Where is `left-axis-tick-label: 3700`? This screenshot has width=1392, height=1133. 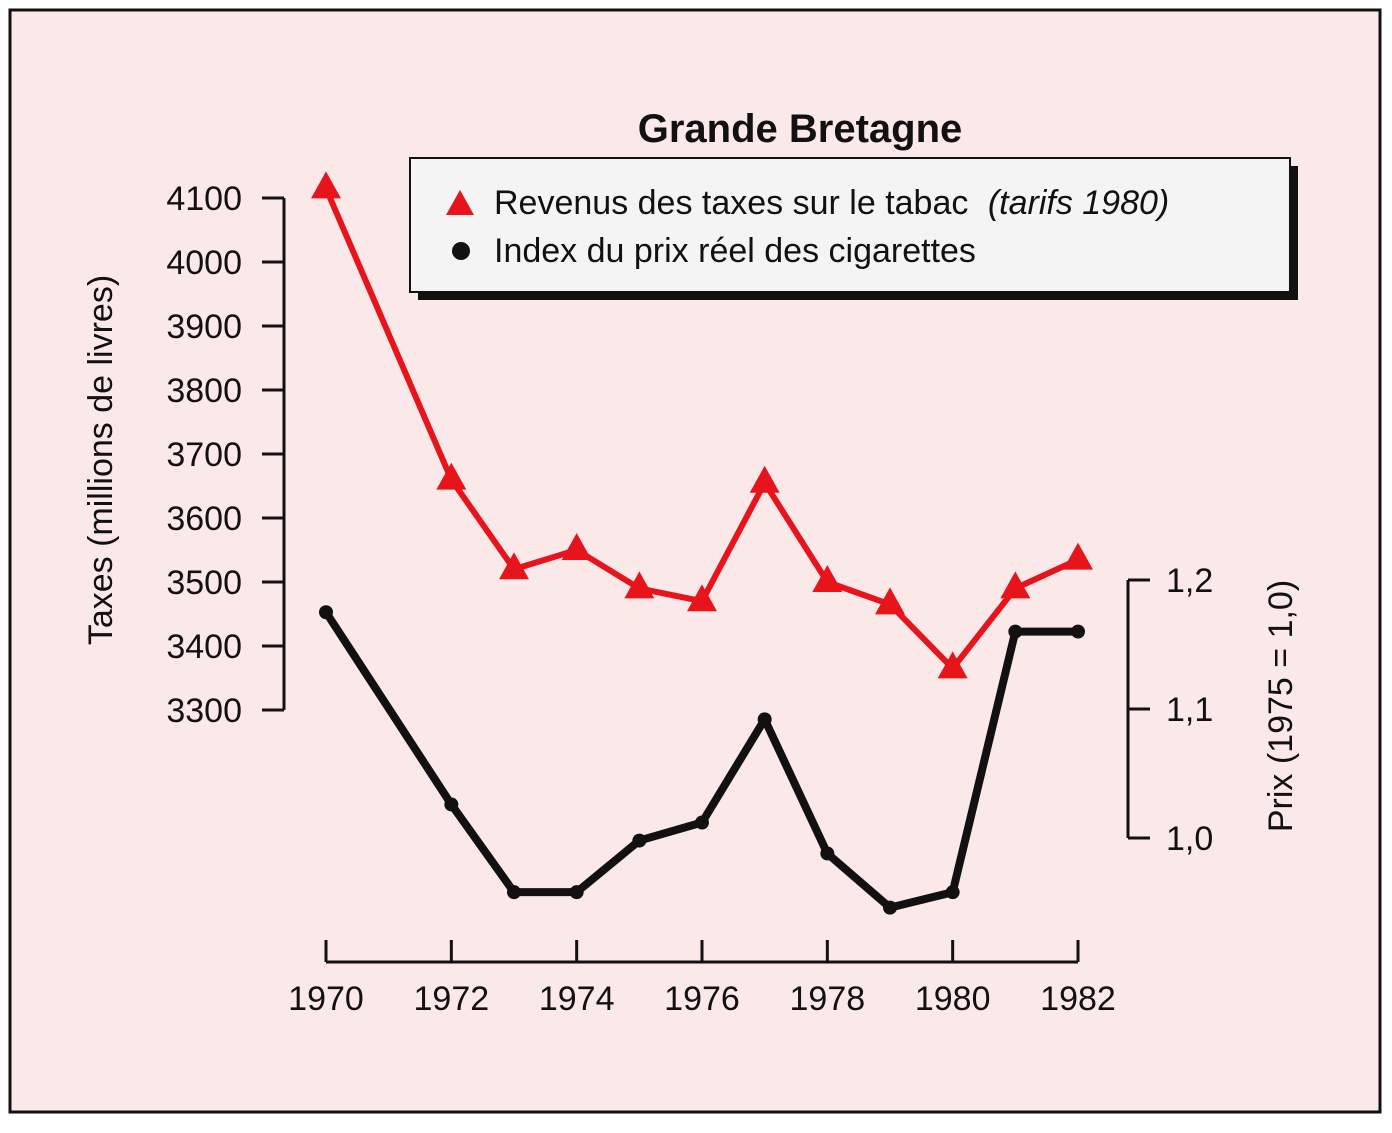
left-axis-tick-label: 3700 is located at coordinates (204, 455).